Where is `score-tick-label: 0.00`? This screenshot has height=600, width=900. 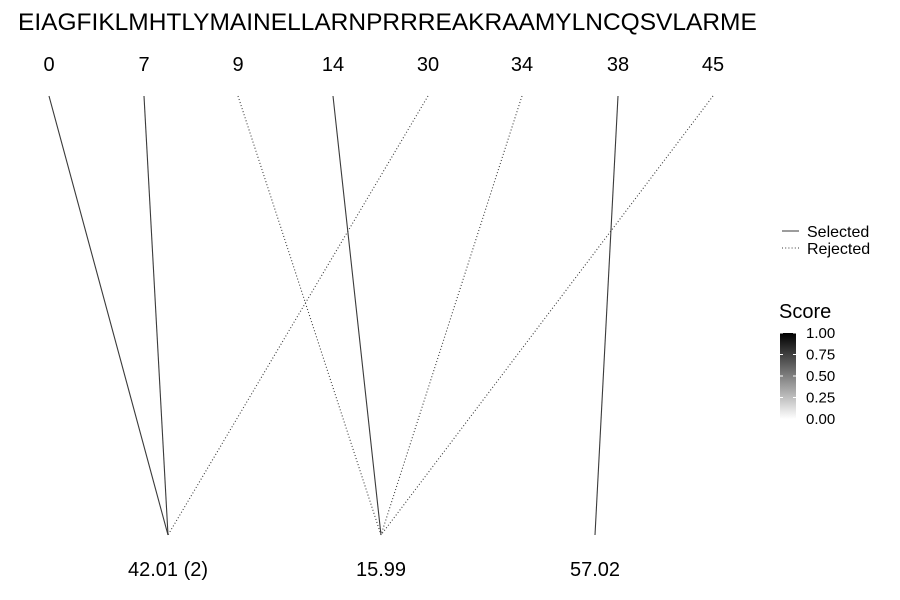 score-tick-label: 0.00 is located at coordinates (820, 419).